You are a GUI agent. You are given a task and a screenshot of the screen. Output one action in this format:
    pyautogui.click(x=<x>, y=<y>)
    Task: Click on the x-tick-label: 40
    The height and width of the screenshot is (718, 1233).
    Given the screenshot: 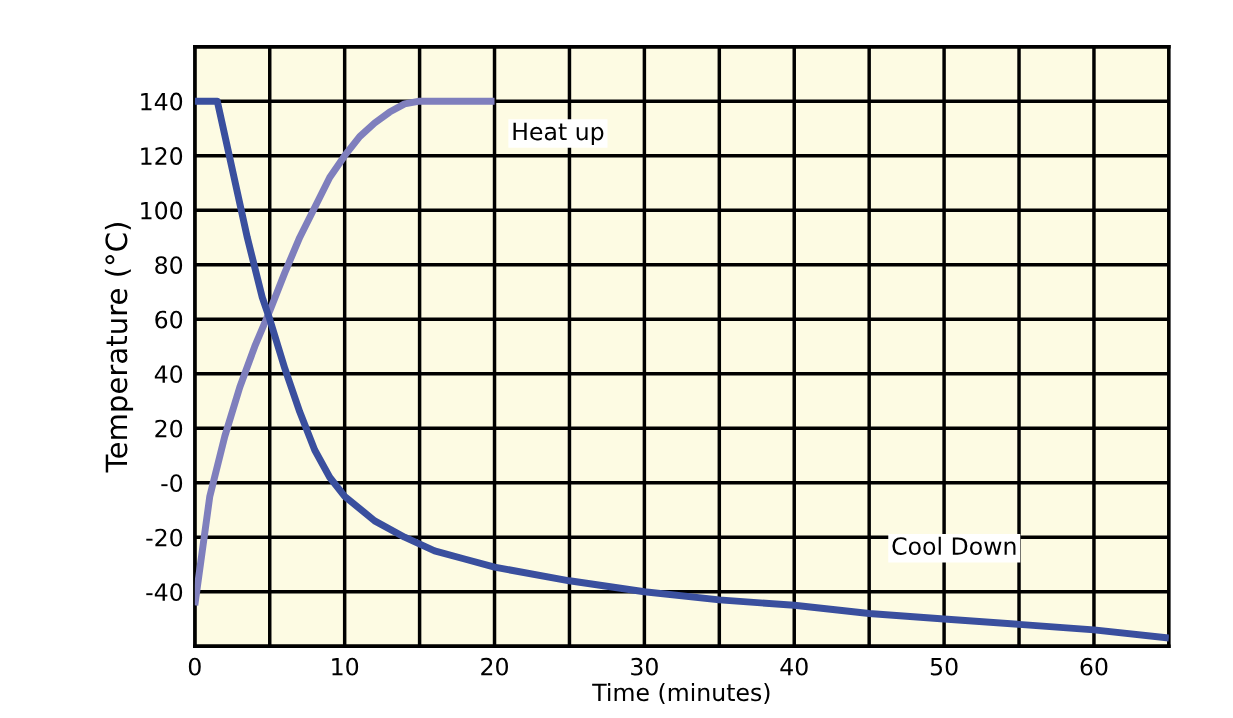 What is the action you would take?
    pyautogui.click(x=794, y=666)
    